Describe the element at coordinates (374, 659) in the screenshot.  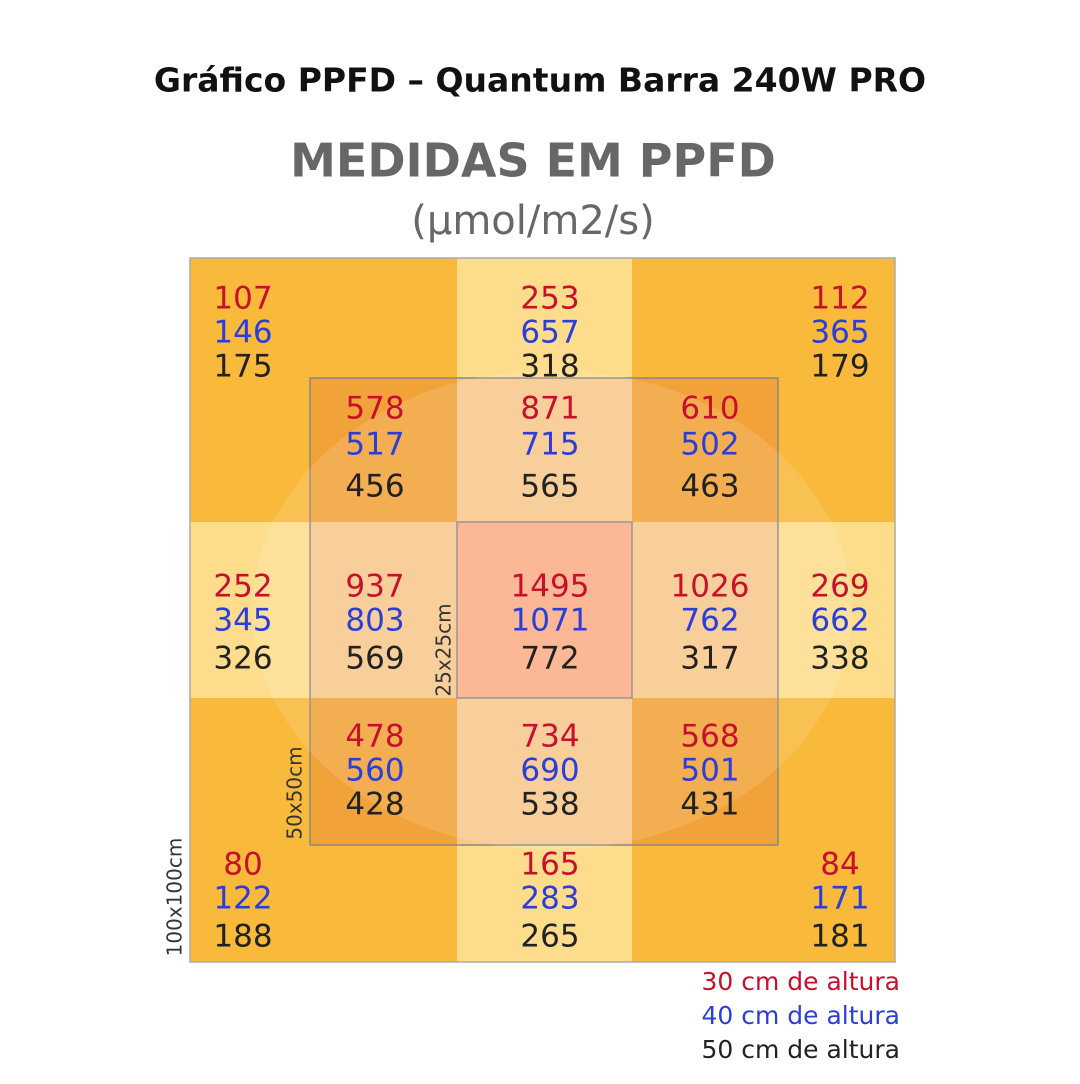
I see `ppfd-value: 569` at that location.